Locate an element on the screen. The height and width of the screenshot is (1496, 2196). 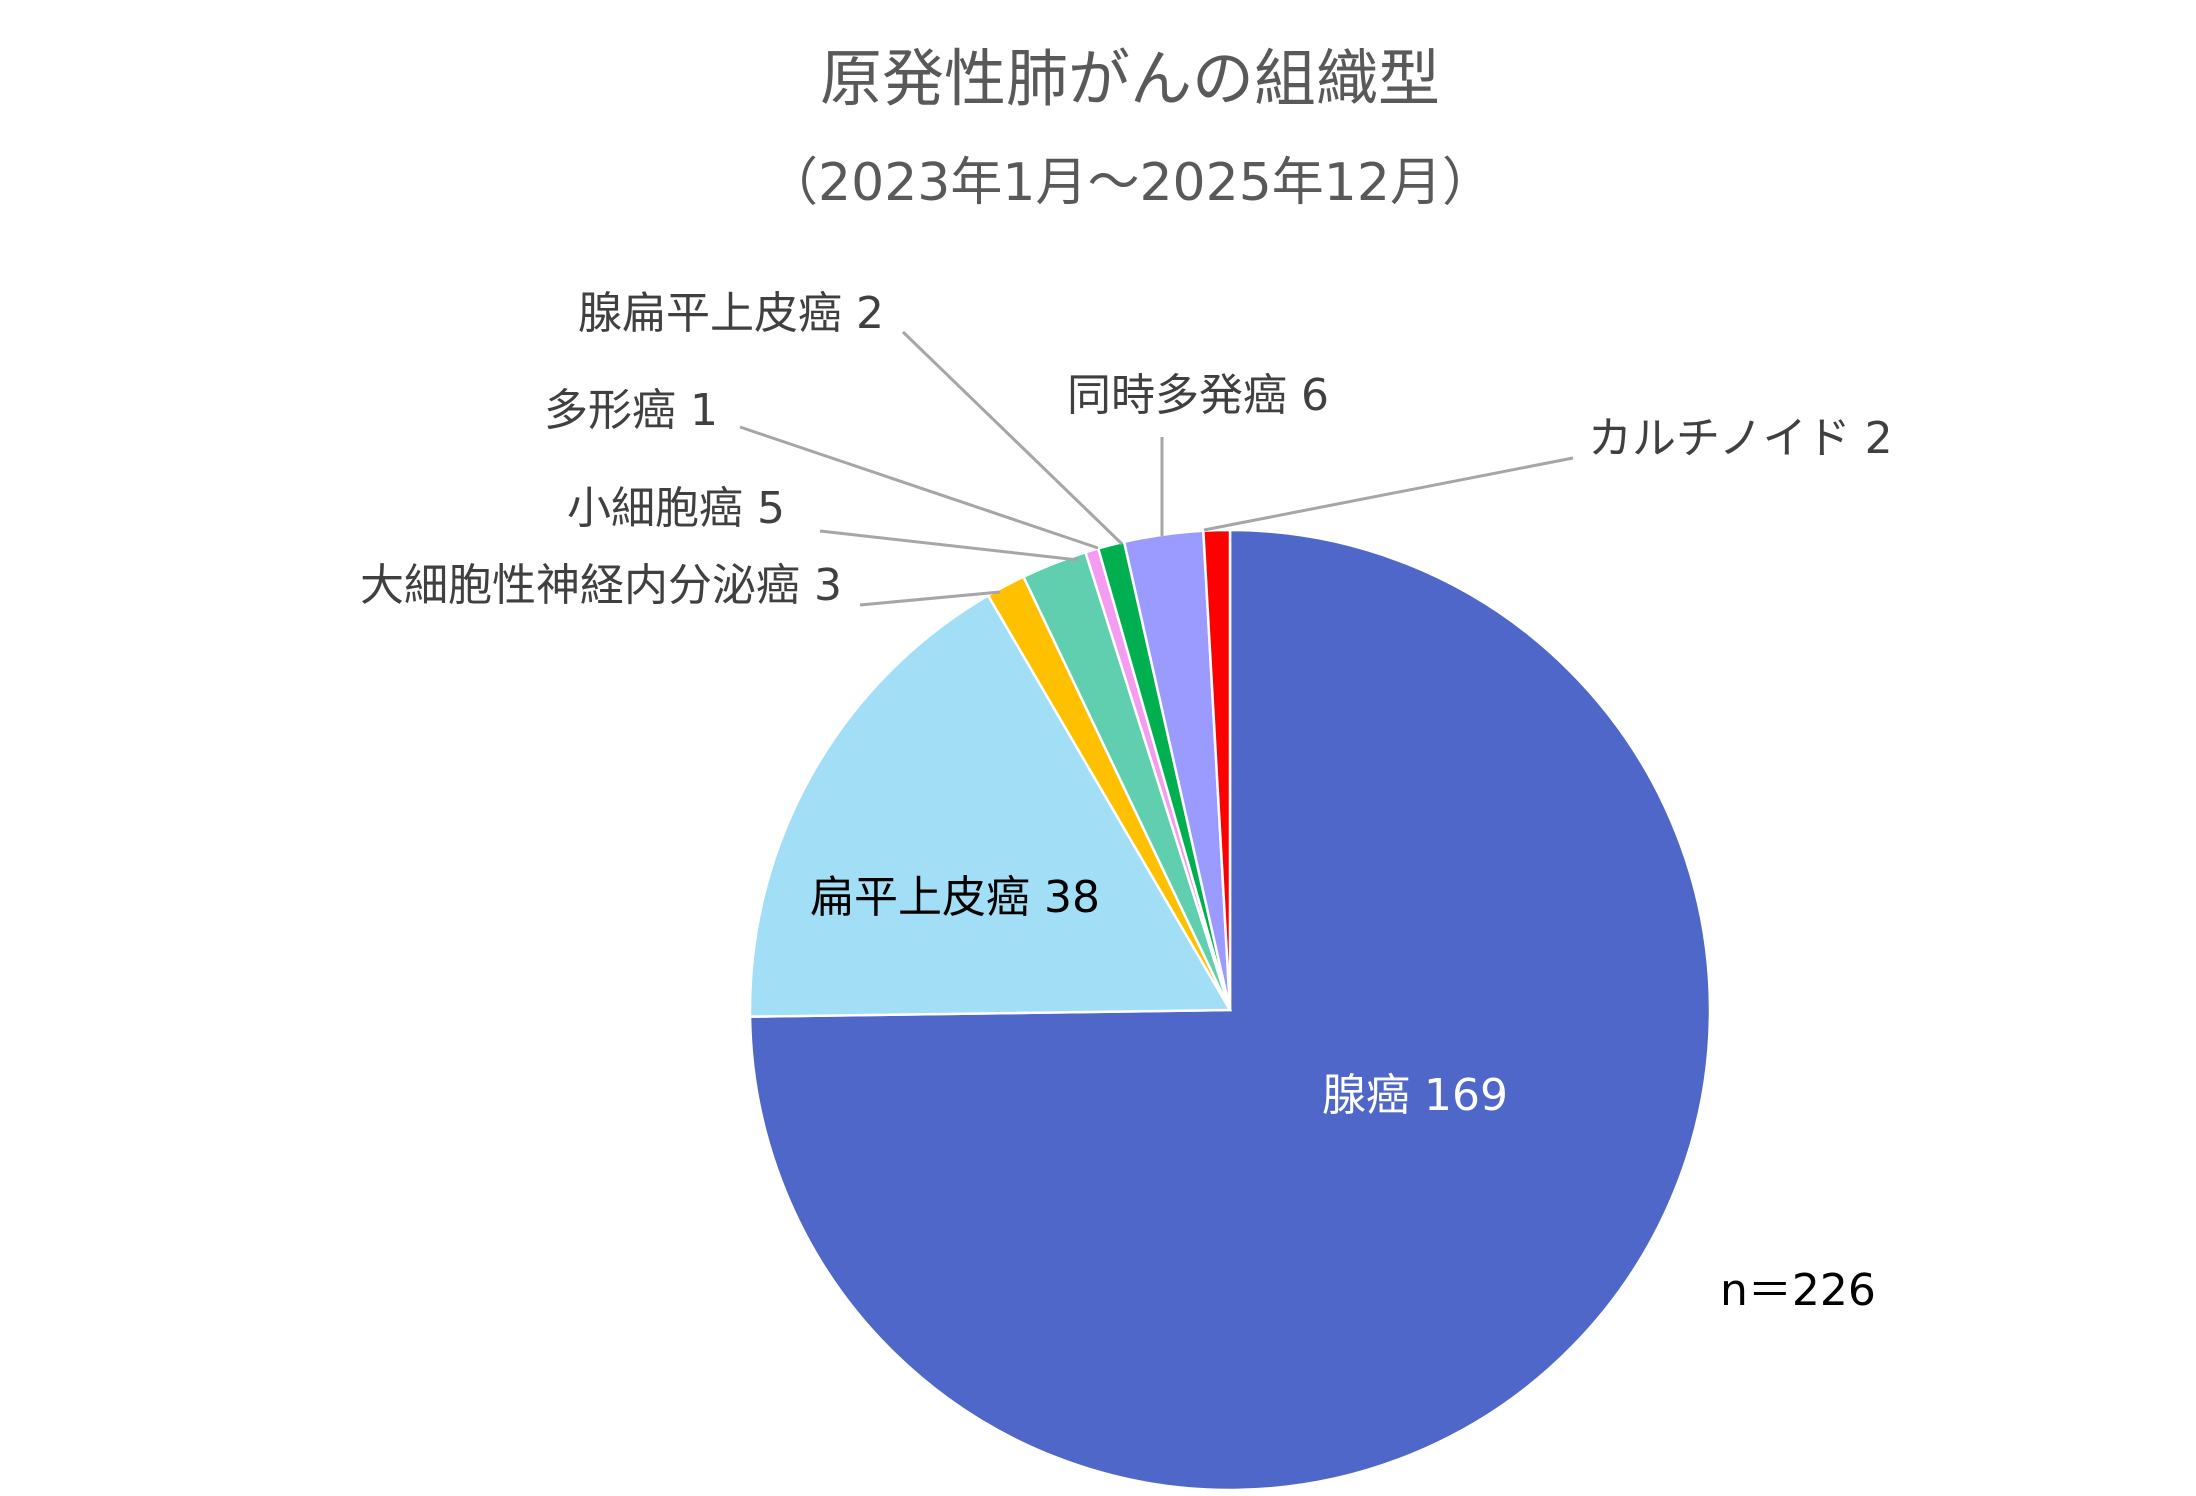
chart-title: 原発性肺がんの組織型 is located at coordinates (1130, 78).